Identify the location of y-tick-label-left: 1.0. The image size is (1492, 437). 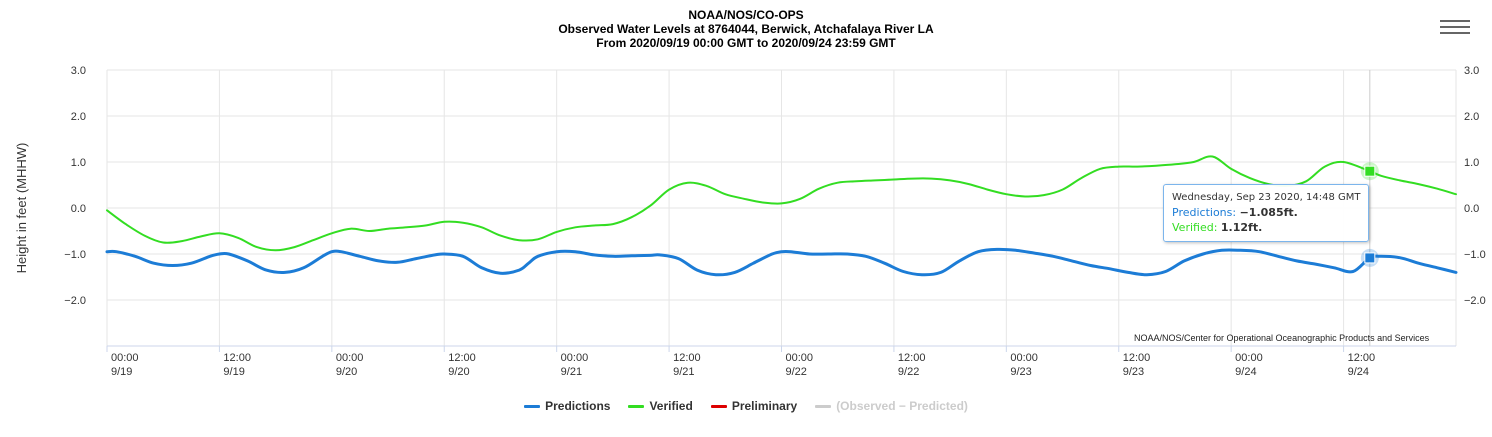
(78, 163).